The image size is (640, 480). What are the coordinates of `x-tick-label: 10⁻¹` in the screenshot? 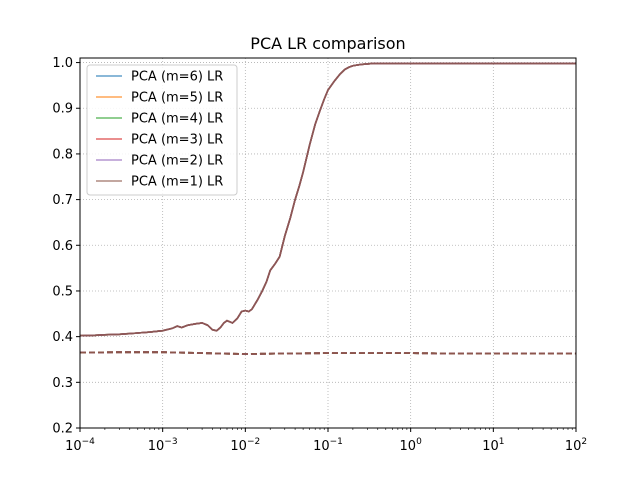 It's located at (328, 445).